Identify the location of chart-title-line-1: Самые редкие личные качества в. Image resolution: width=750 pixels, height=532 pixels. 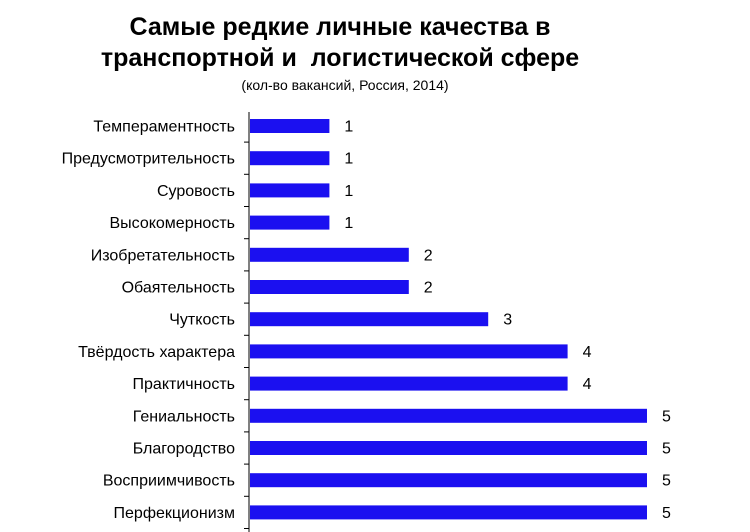
(340, 27).